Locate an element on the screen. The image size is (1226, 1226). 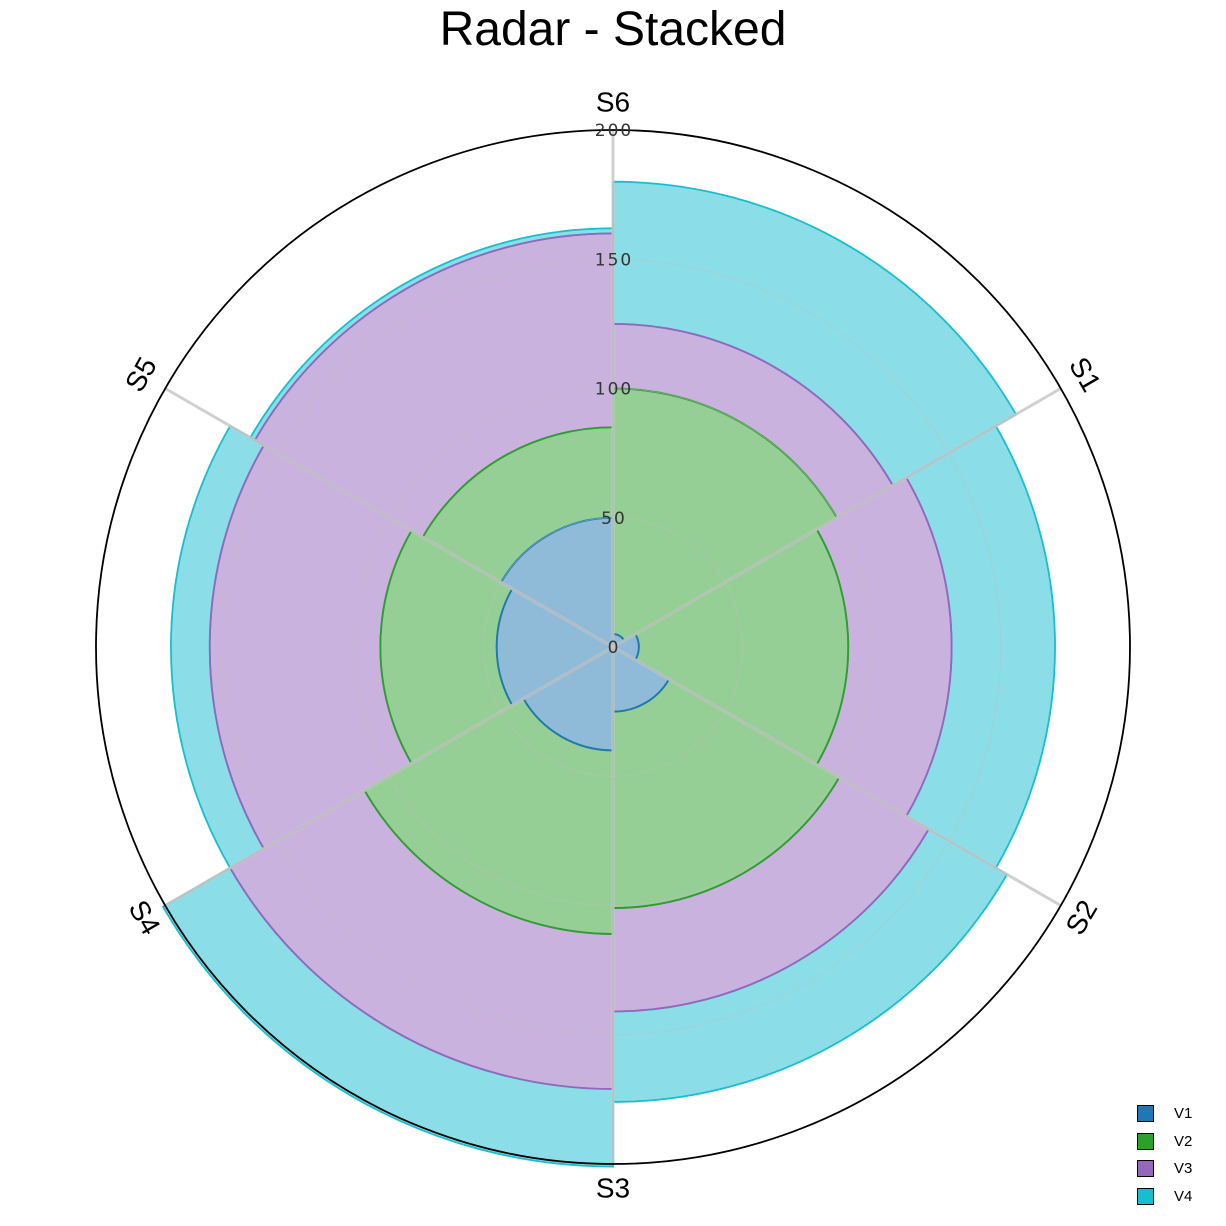
bar-v1-s6 is located at coordinates (556, 582).